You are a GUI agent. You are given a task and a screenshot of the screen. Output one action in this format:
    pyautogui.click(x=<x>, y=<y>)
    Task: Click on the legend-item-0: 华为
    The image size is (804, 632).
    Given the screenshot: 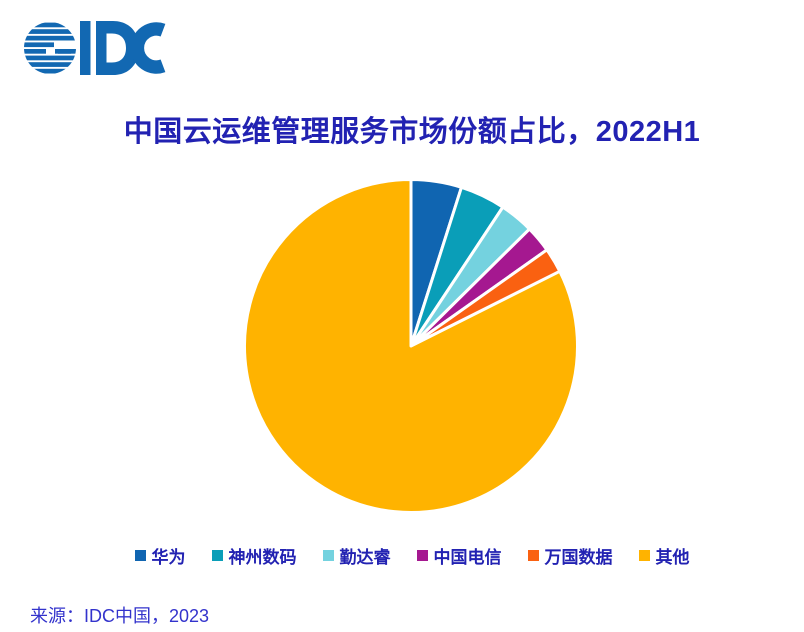 What is the action you would take?
    pyautogui.click(x=160, y=555)
    